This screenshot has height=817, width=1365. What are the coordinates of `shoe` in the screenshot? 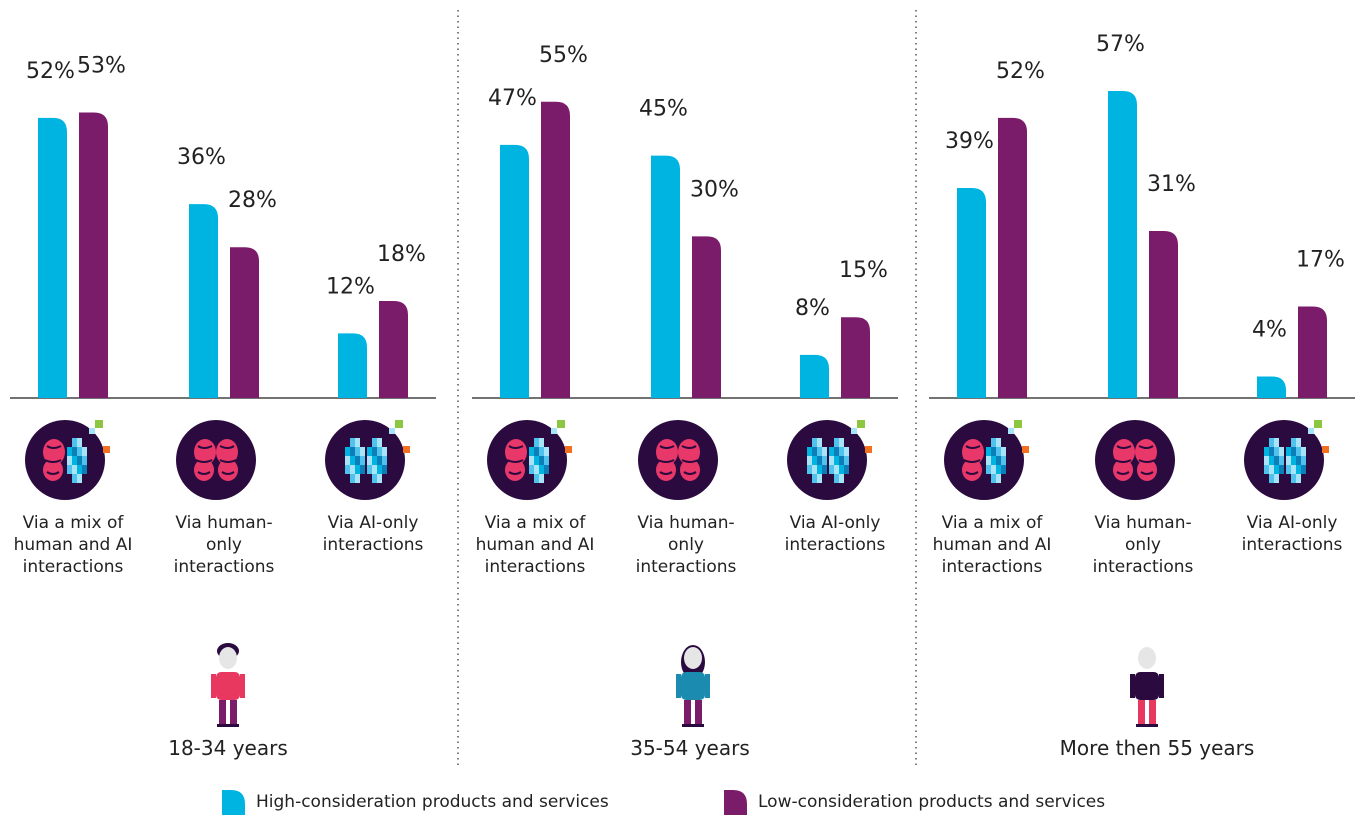 It's located at (228, 725).